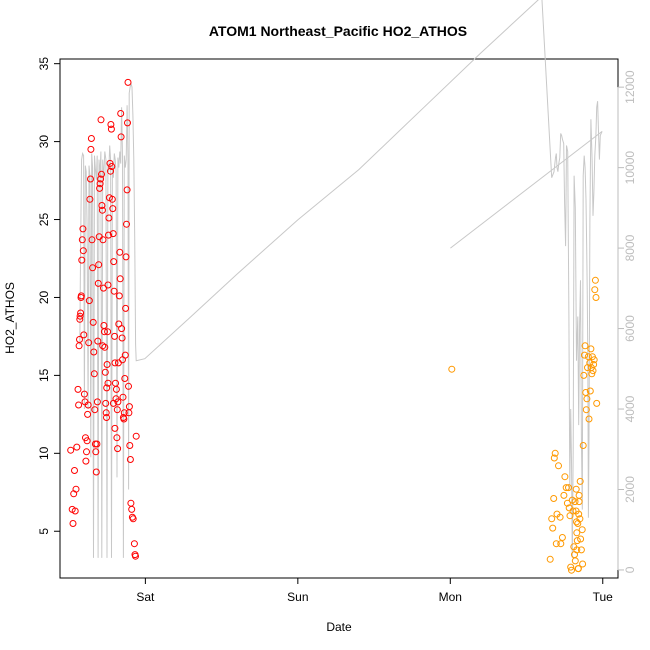  What do you see at coordinates (630, 87) in the screenshot?
I see `right-tick-label: 12000` at bounding box center [630, 87].